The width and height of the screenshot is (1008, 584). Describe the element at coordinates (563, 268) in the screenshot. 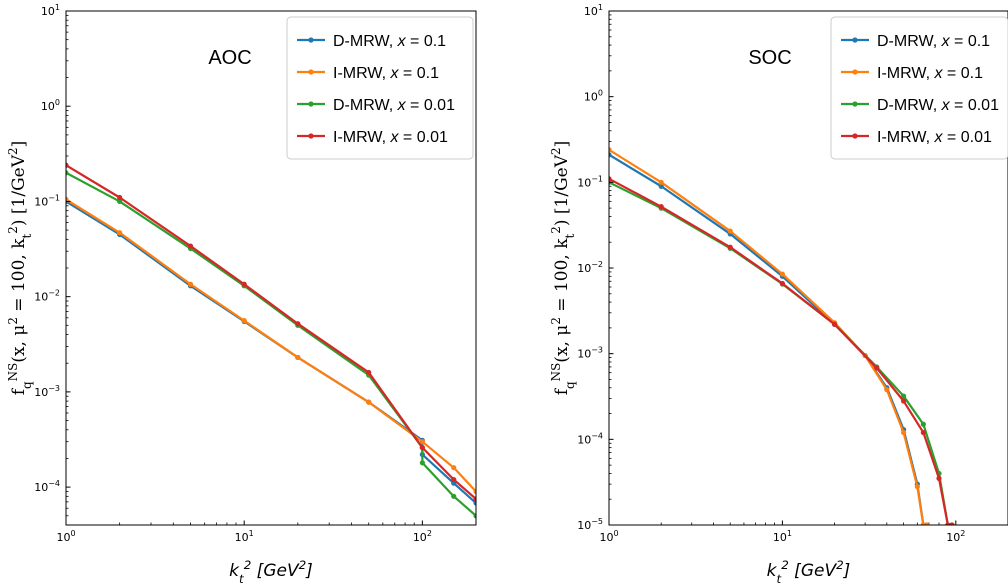

I see `y-axis-label: fqNS(x, μ2 = 100, kt2) [1/GeV2]` at that location.